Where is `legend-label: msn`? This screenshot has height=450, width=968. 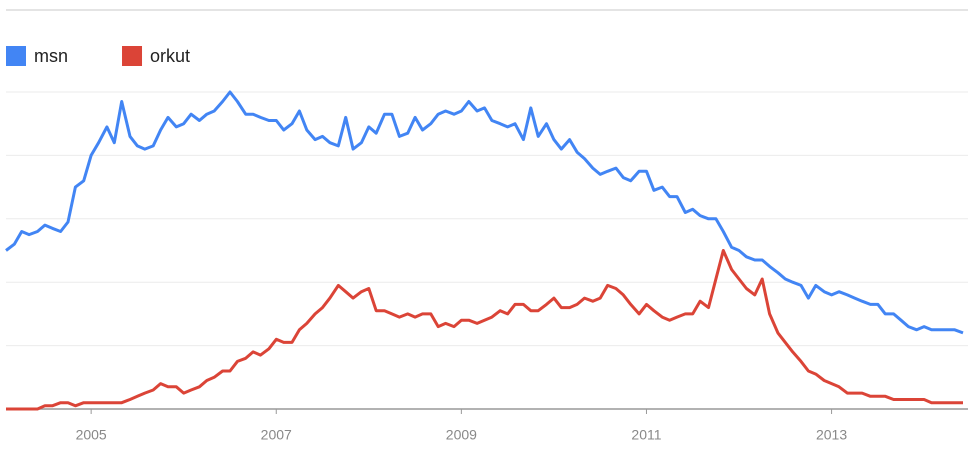
legend-label: msn is located at coordinates (51, 56).